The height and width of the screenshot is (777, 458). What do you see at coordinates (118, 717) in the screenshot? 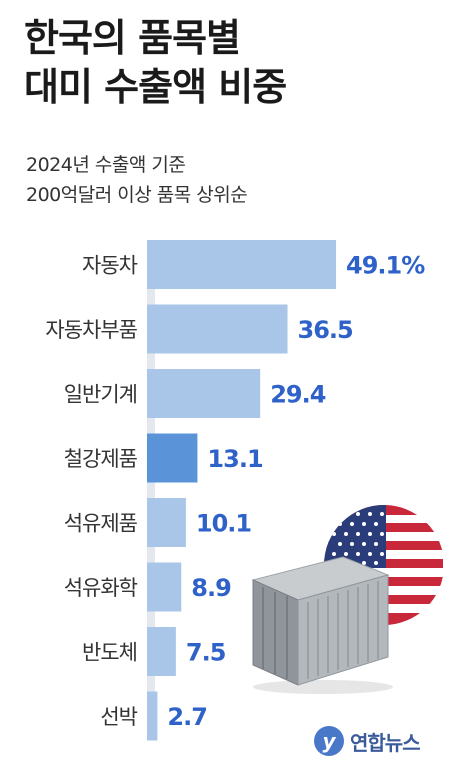
I see `category-label-7: 선박` at bounding box center [118, 717].